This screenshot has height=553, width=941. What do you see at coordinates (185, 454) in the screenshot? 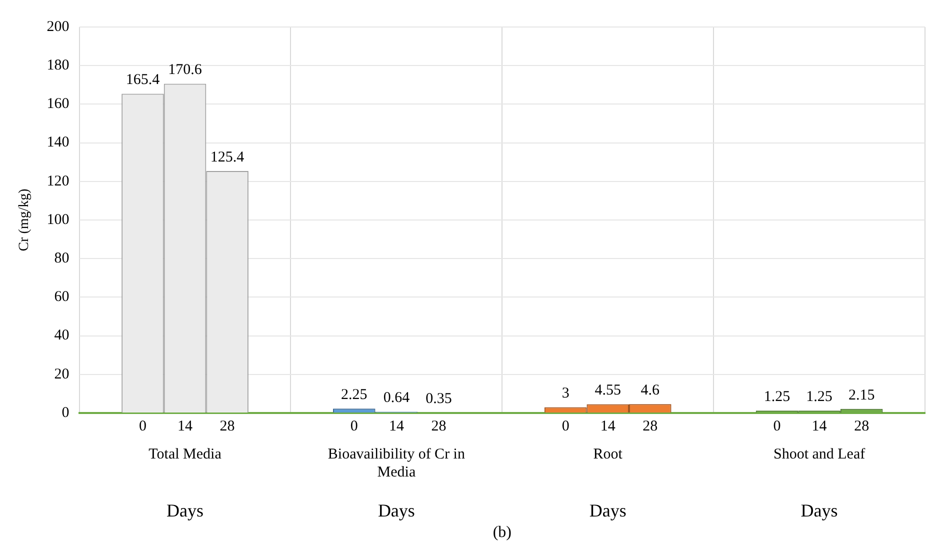
I see `x-tick-label: Total Media` at bounding box center [185, 454].